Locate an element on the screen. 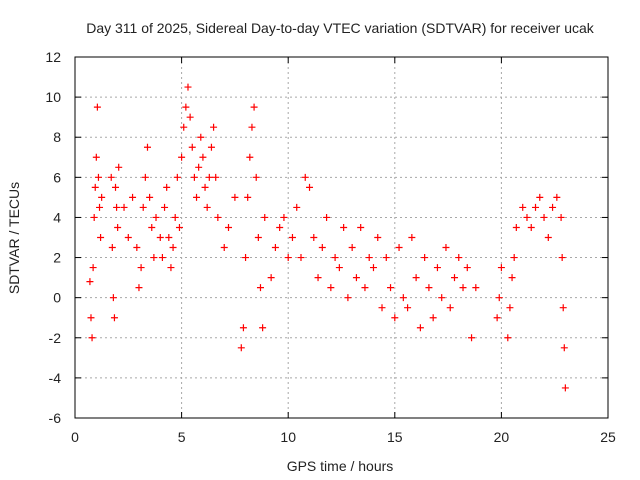  y-tick-label: -6 is located at coordinates (55, 418).